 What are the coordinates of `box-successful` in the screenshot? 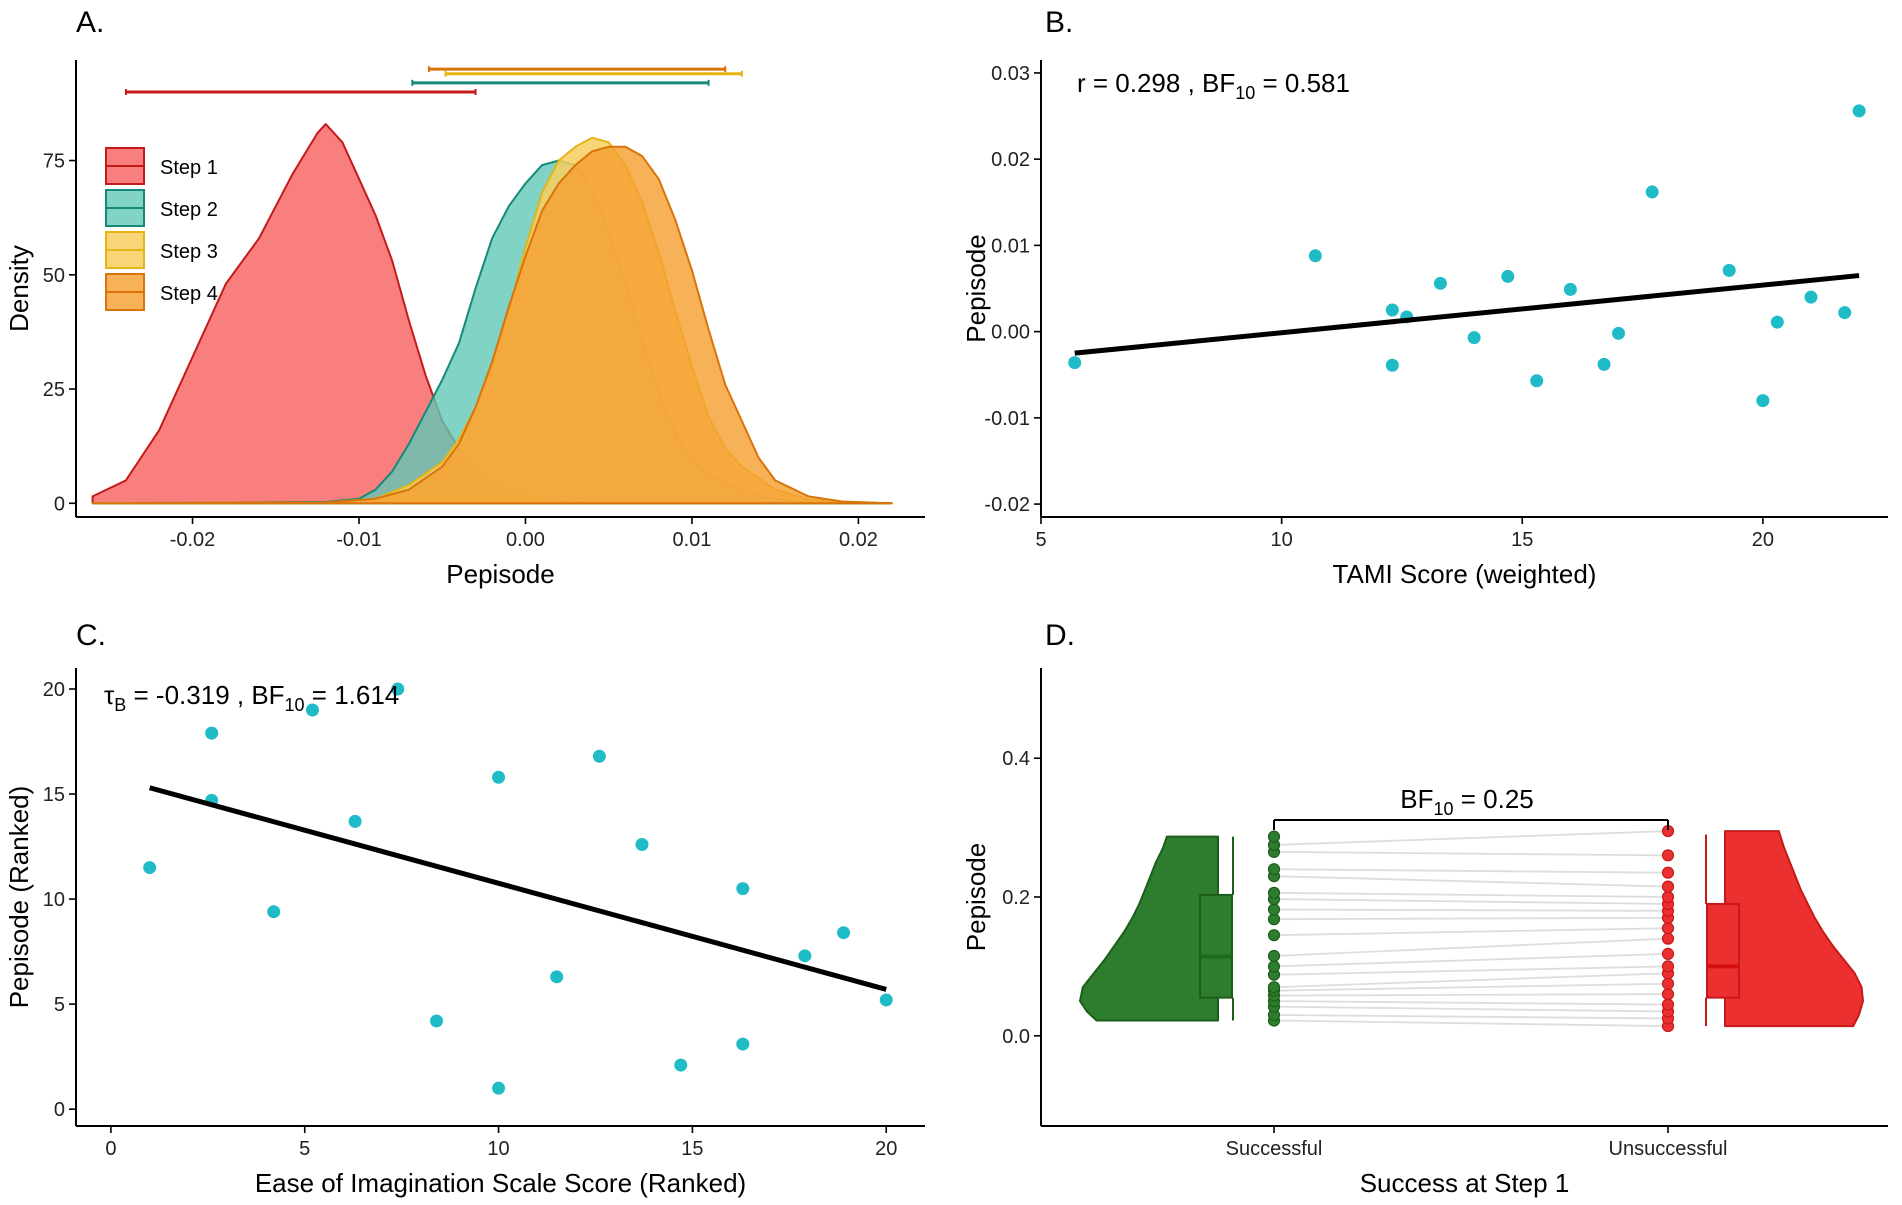 It's located at (1216, 946).